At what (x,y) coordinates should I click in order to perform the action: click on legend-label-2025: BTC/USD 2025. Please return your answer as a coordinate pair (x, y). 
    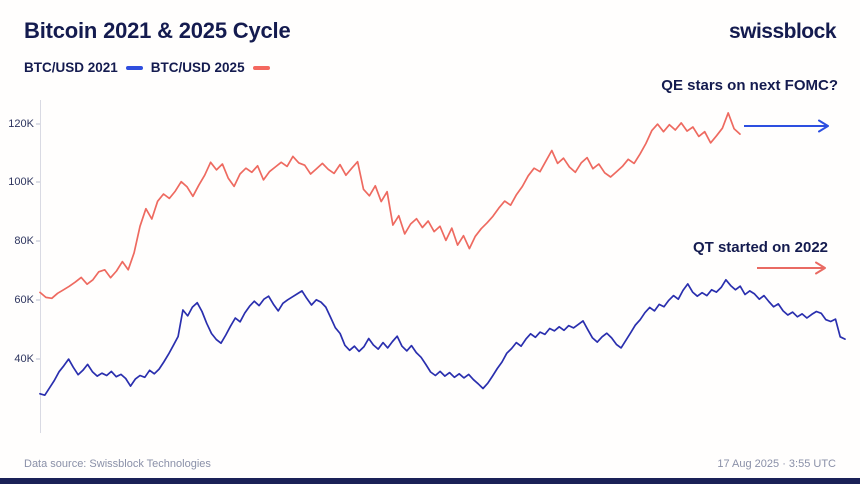
    Looking at the image, I should click on (197, 67).